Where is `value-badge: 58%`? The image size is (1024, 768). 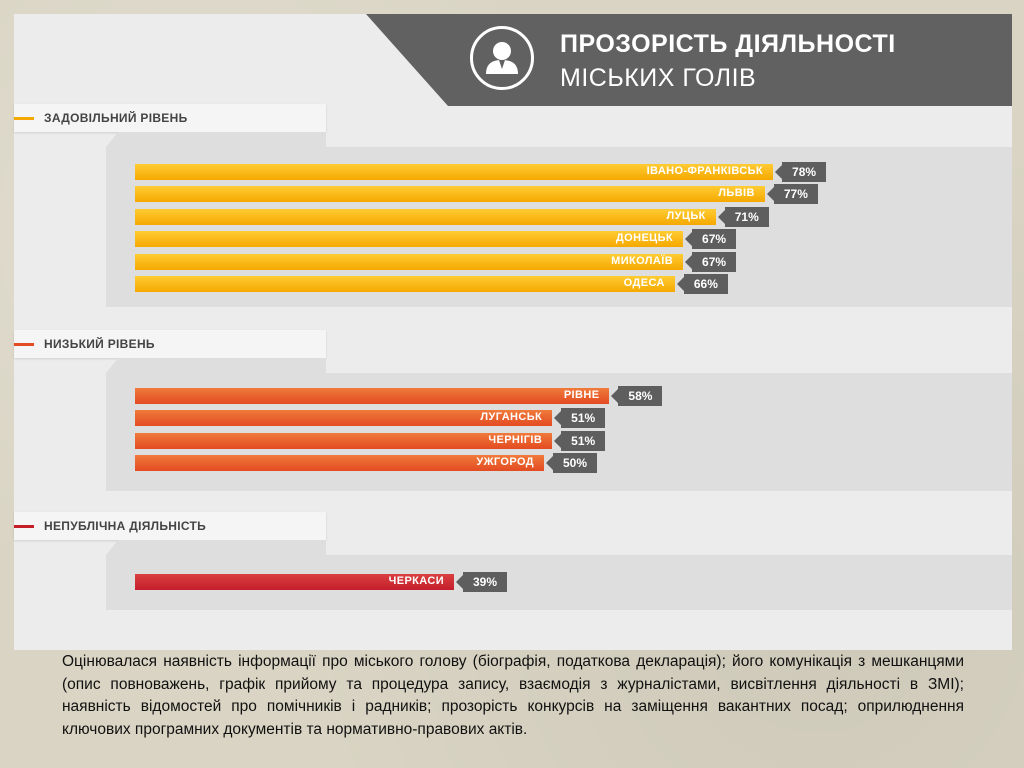 value-badge: 58% is located at coordinates (637, 396).